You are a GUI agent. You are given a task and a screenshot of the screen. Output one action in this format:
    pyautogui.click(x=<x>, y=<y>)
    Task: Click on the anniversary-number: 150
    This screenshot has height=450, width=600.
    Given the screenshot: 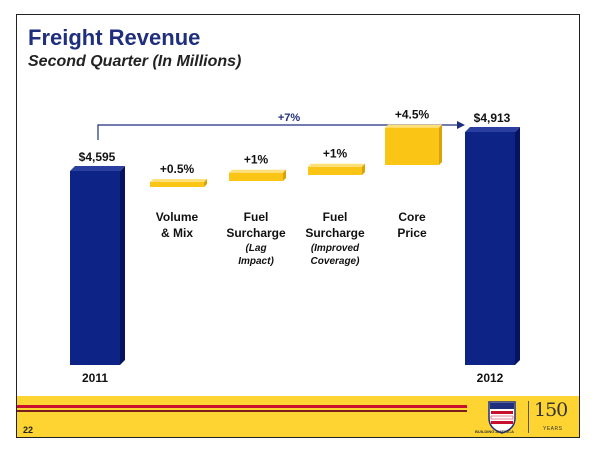 What is the action you would take?
    pyautogui.click(x=551, y=410)
    